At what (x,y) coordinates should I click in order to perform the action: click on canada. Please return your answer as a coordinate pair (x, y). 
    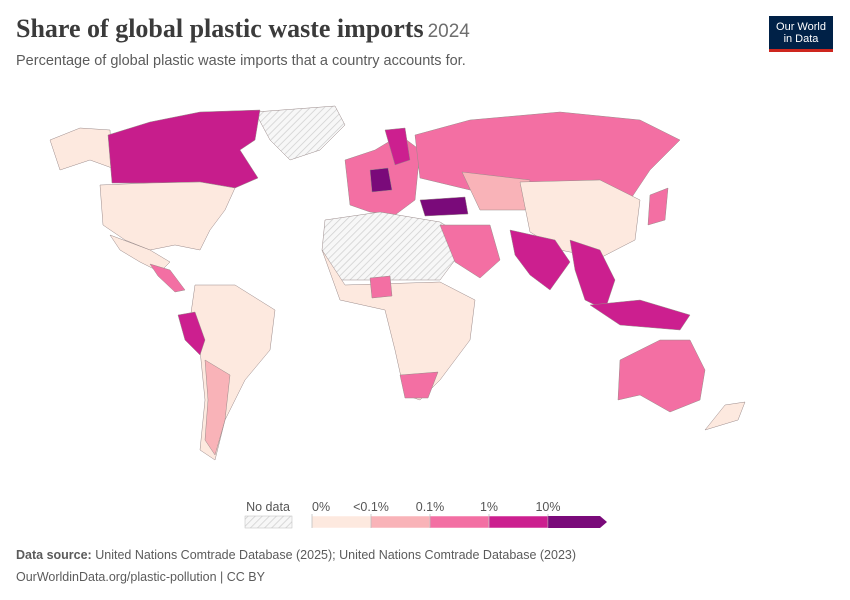
    Looking at the image, I should click on (184, 149).